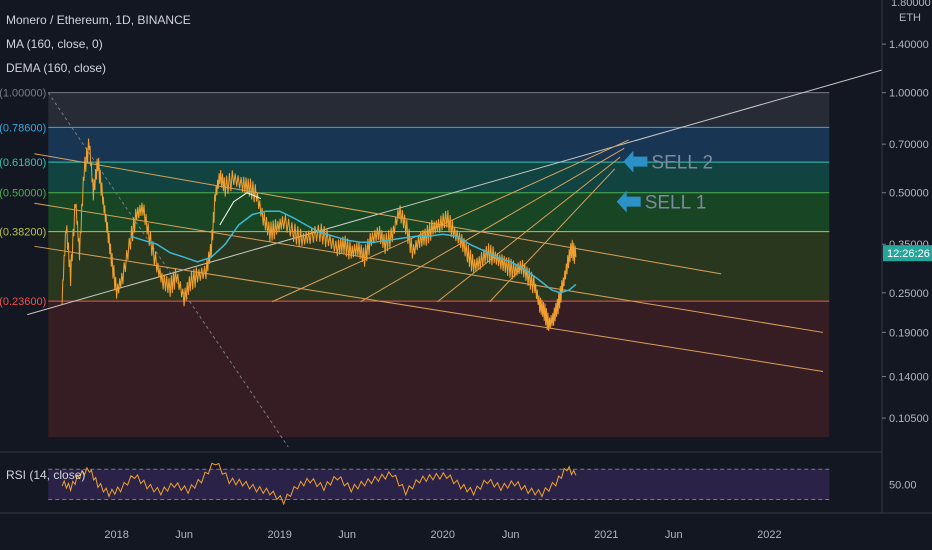 This screenshot has height=550, width=932. Describe the element at coordinates (23, 94) in the screenshot. I see `fib-level-label-1: 1(1.00000)` at that location.